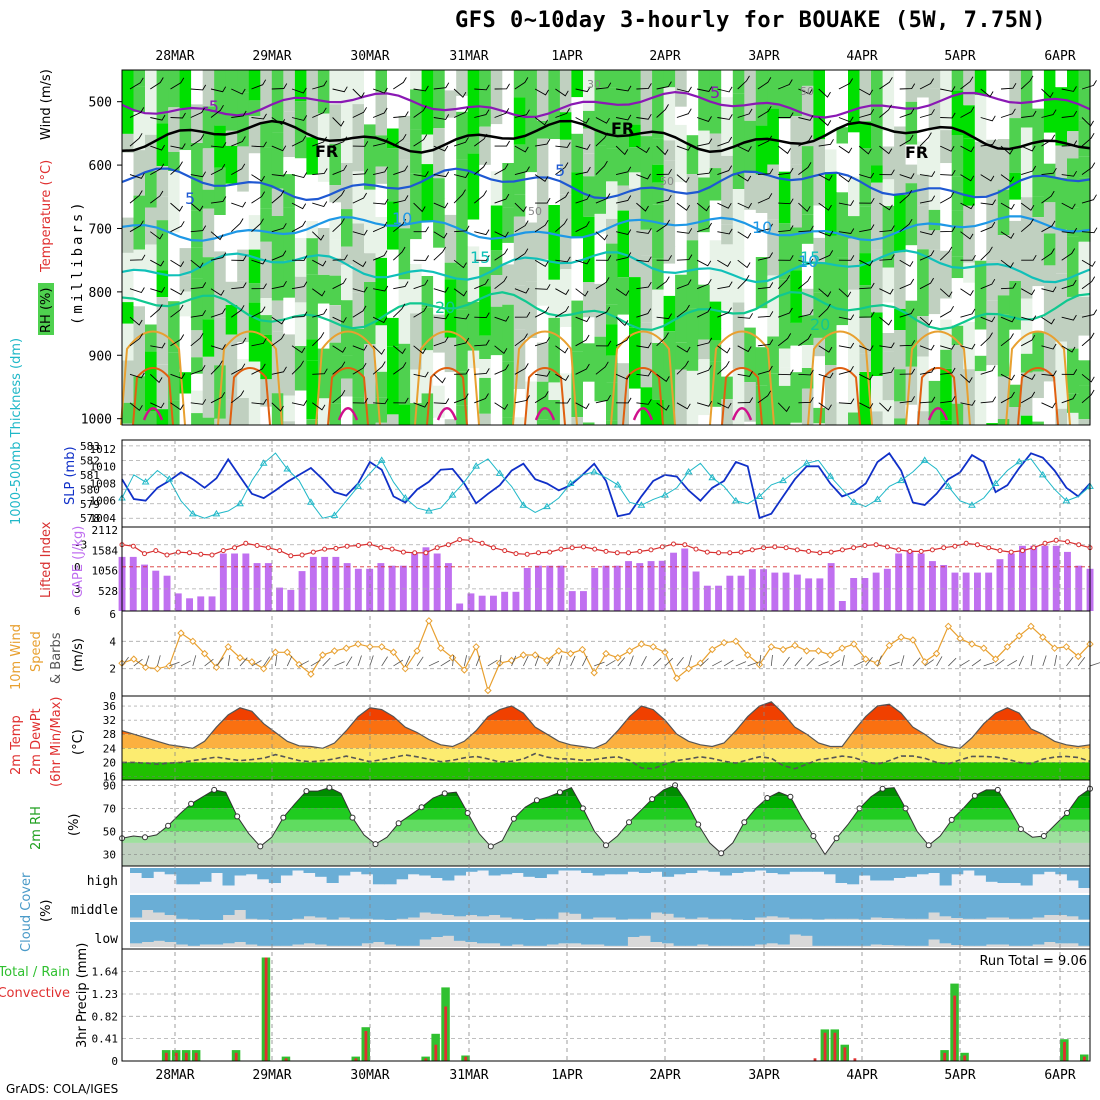 Image resolution: width=1100 pixels, height=1100 pixels. I want to click on wind-tick-label: 4, so click(112, 641).